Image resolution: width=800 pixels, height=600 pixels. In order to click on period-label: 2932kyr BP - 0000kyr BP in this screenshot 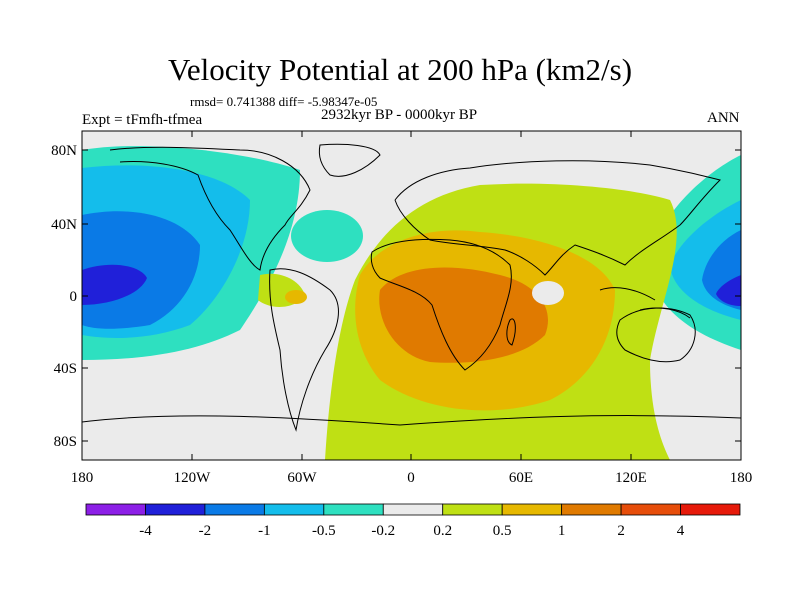, I will do `click(399, 115)`.